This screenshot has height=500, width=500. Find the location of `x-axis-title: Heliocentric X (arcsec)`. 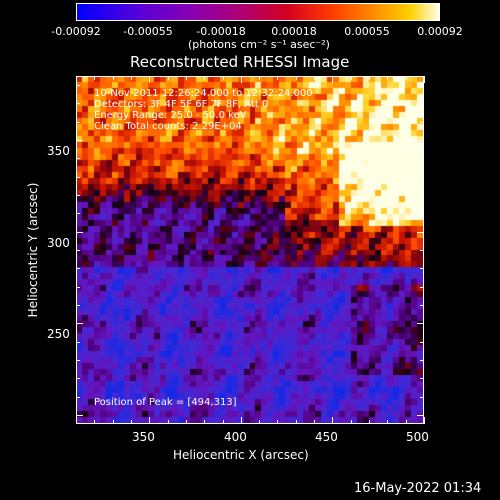

x-axis-title: Heliocentric X (arcsec) is located at coordinates (241, 455).